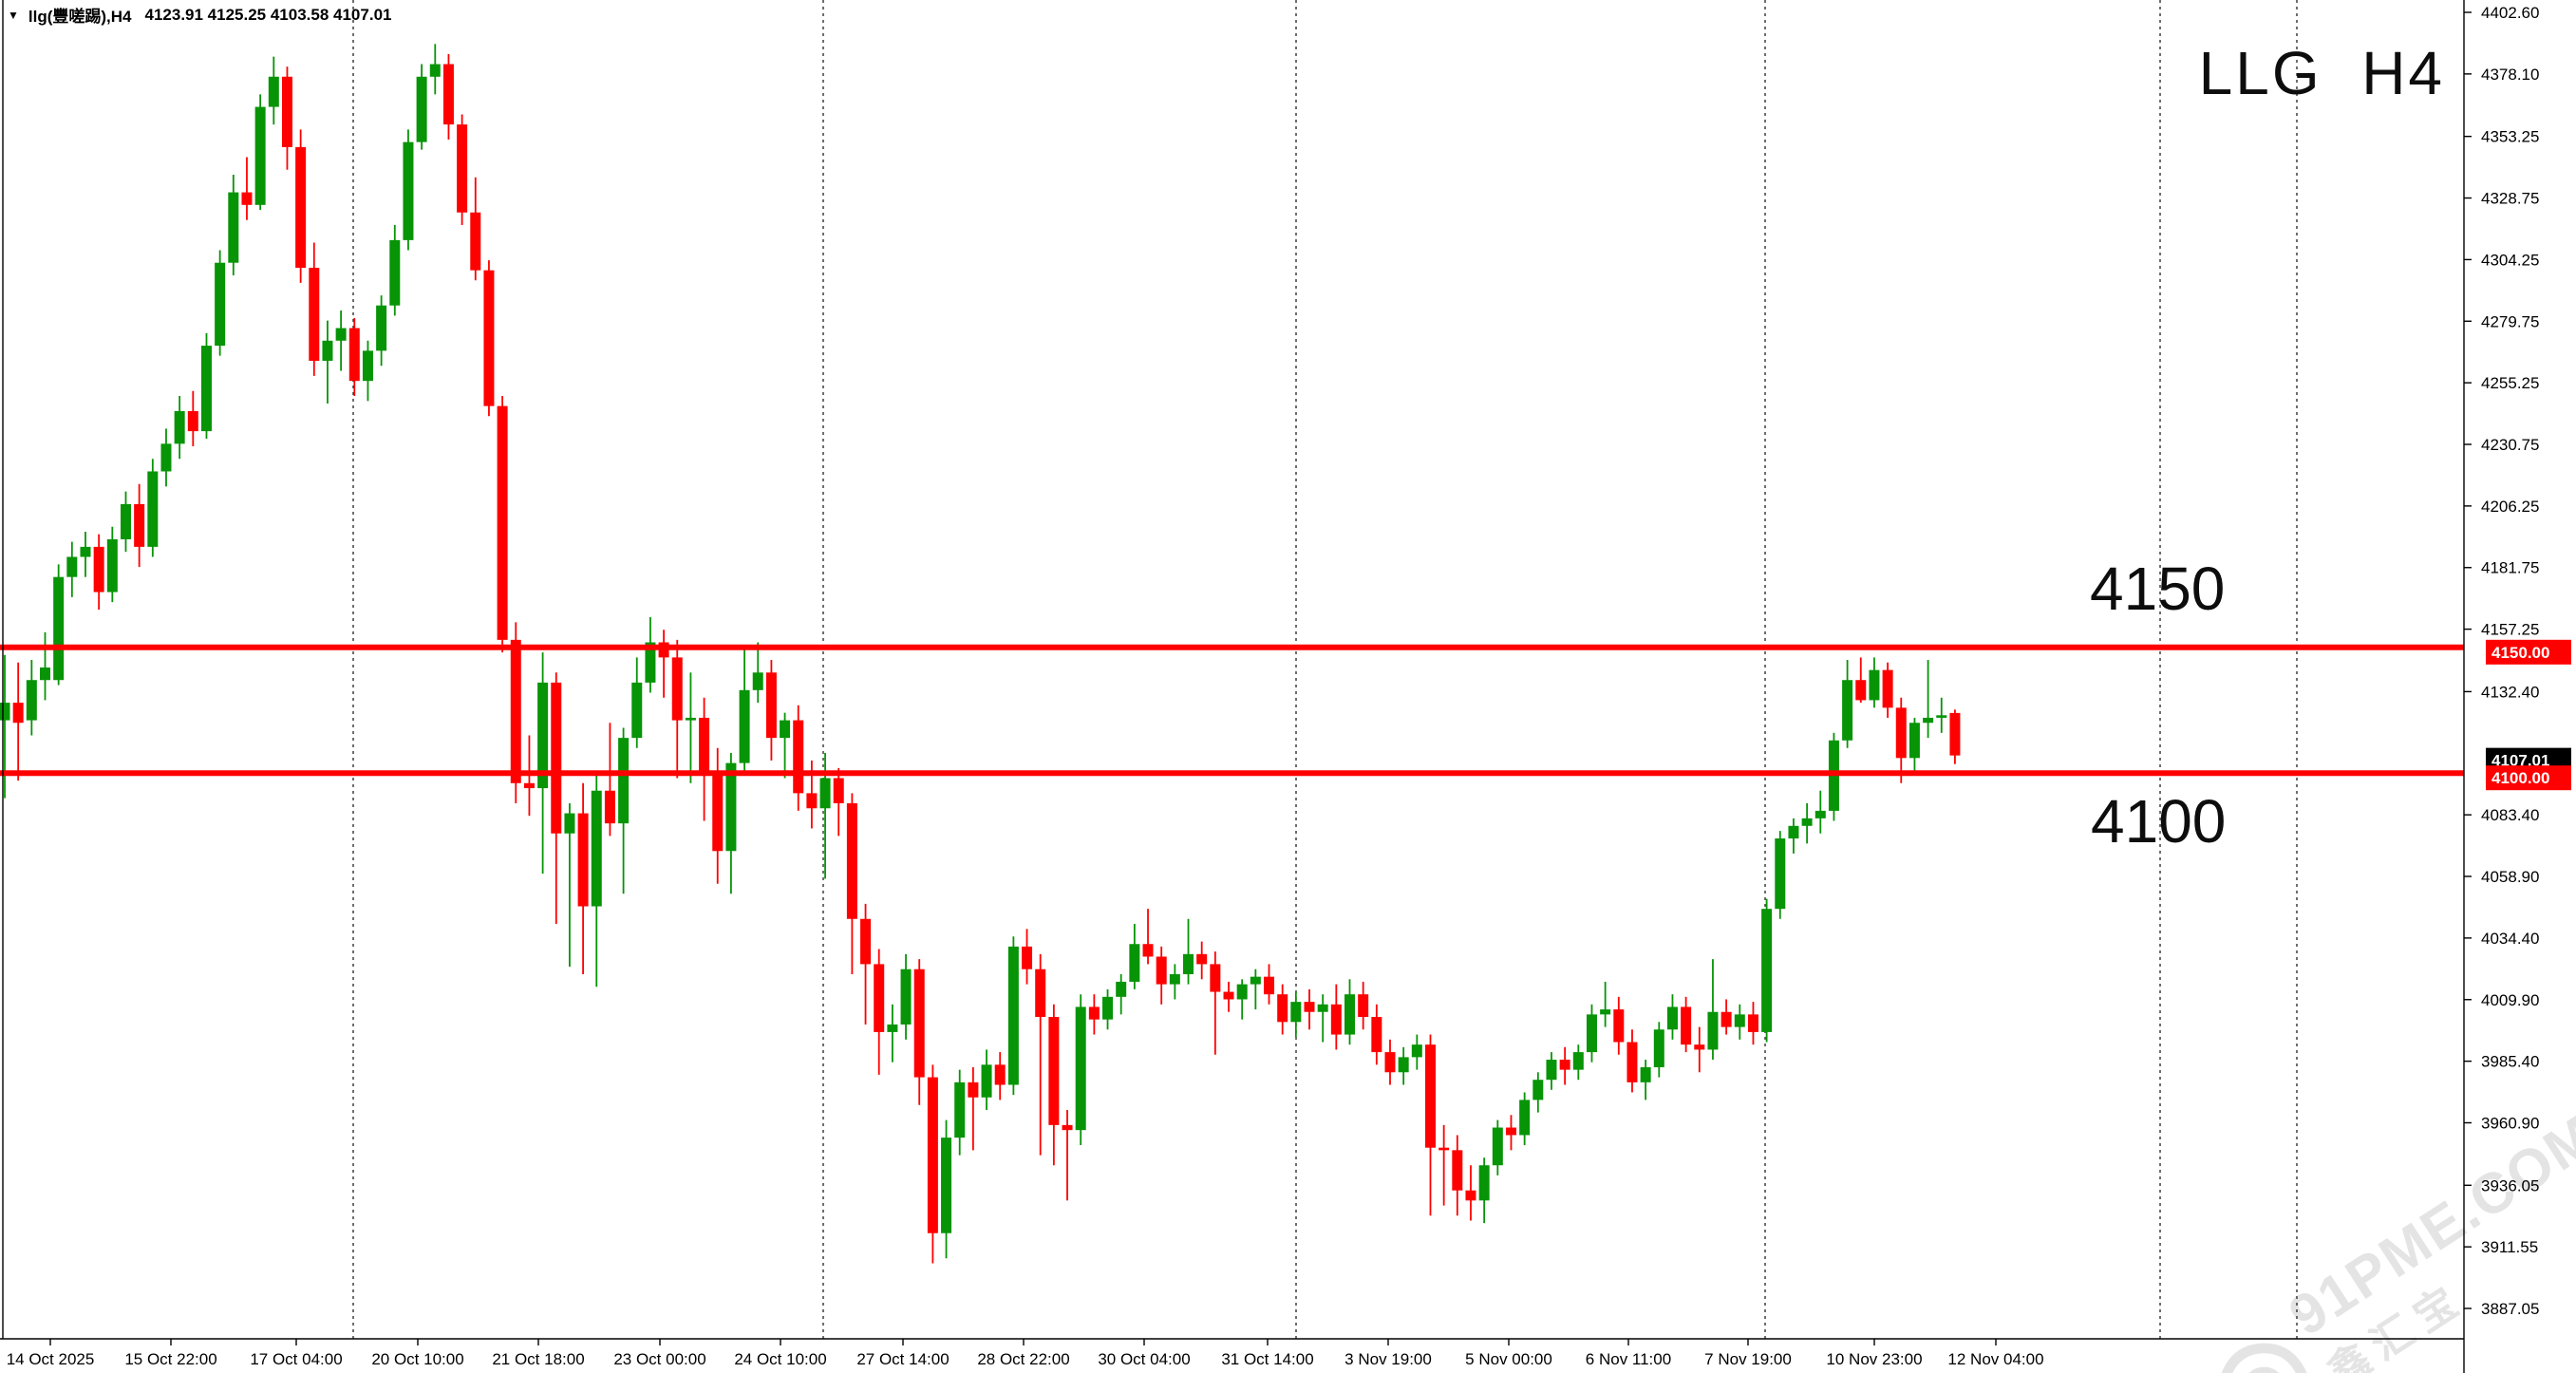 The width and height of the screenshot is (2576, 1373). What do you see at coordinates (1023, 1359) in the screenshot?
I see `time-tick-label: 28 Oct 22:00` at bounding box center [1023, 1359].